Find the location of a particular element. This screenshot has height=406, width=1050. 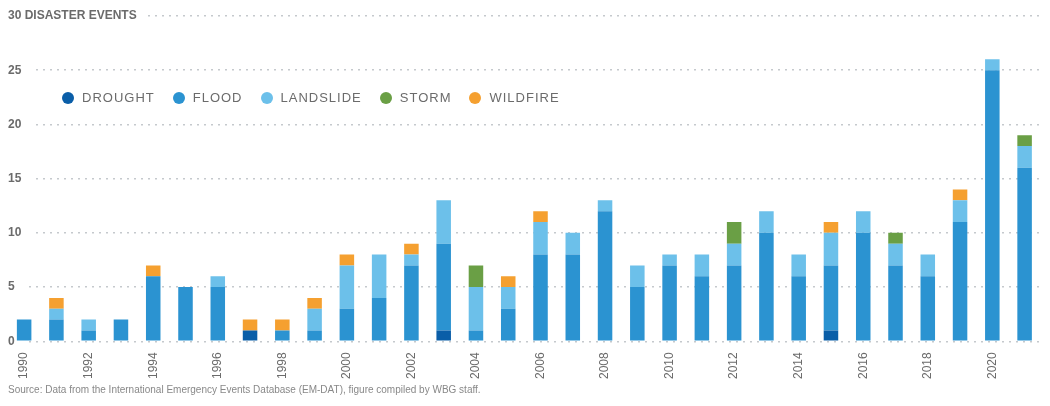

y-tick-label: 30 DISASTER EVENTS is located at coordinates (72, 15).